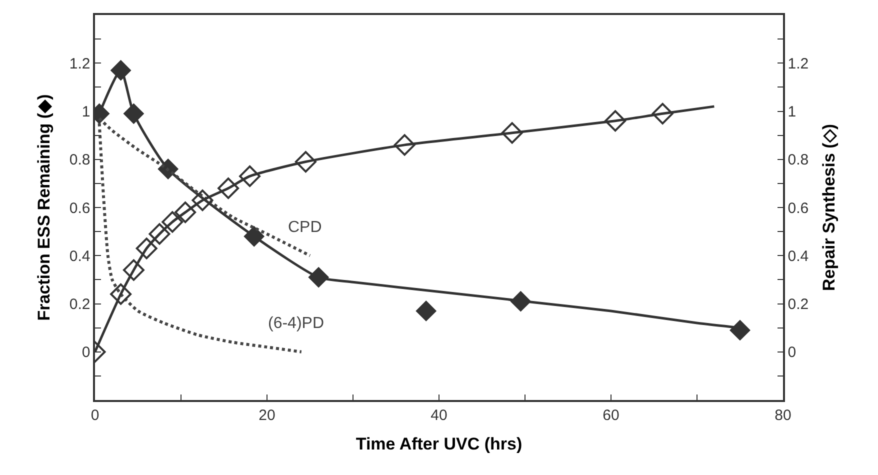 This screenshot has width=878, height=475. I want to click on y2-tick-label: 0, so click(792, 353).